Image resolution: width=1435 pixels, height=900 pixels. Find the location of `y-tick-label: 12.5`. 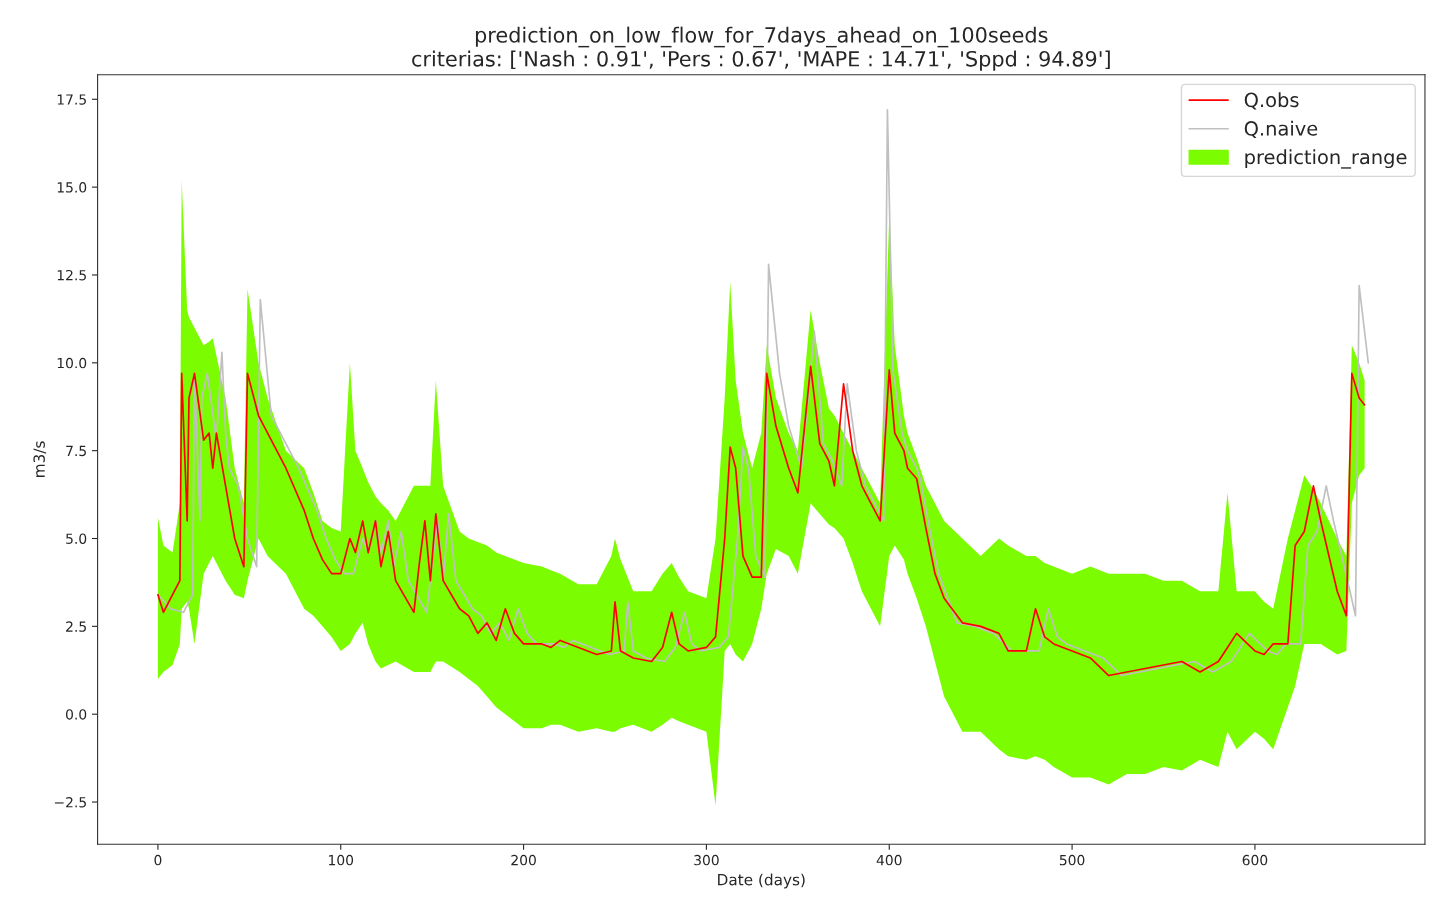

y-tick-label: 12.5 is located at coordinates (71, 275).